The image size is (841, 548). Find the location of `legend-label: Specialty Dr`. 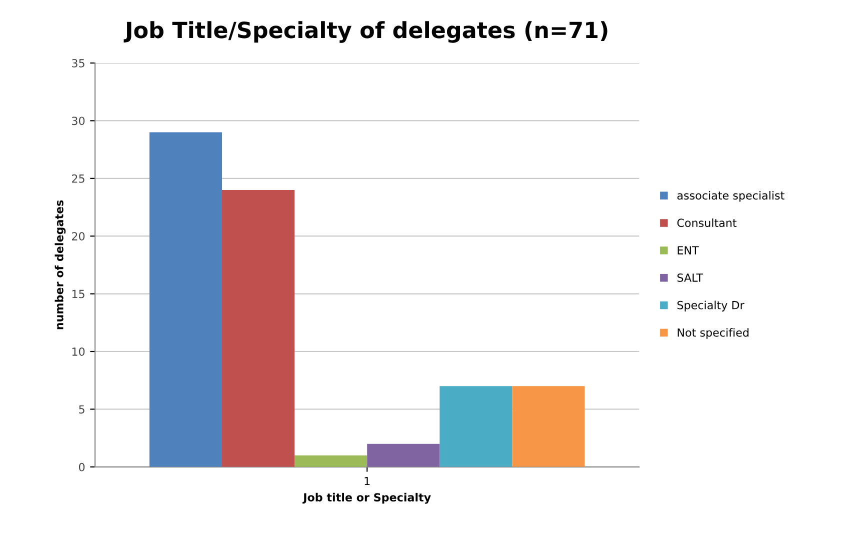

legend-label: Specialty Dr is located at coordinates (710, 306).